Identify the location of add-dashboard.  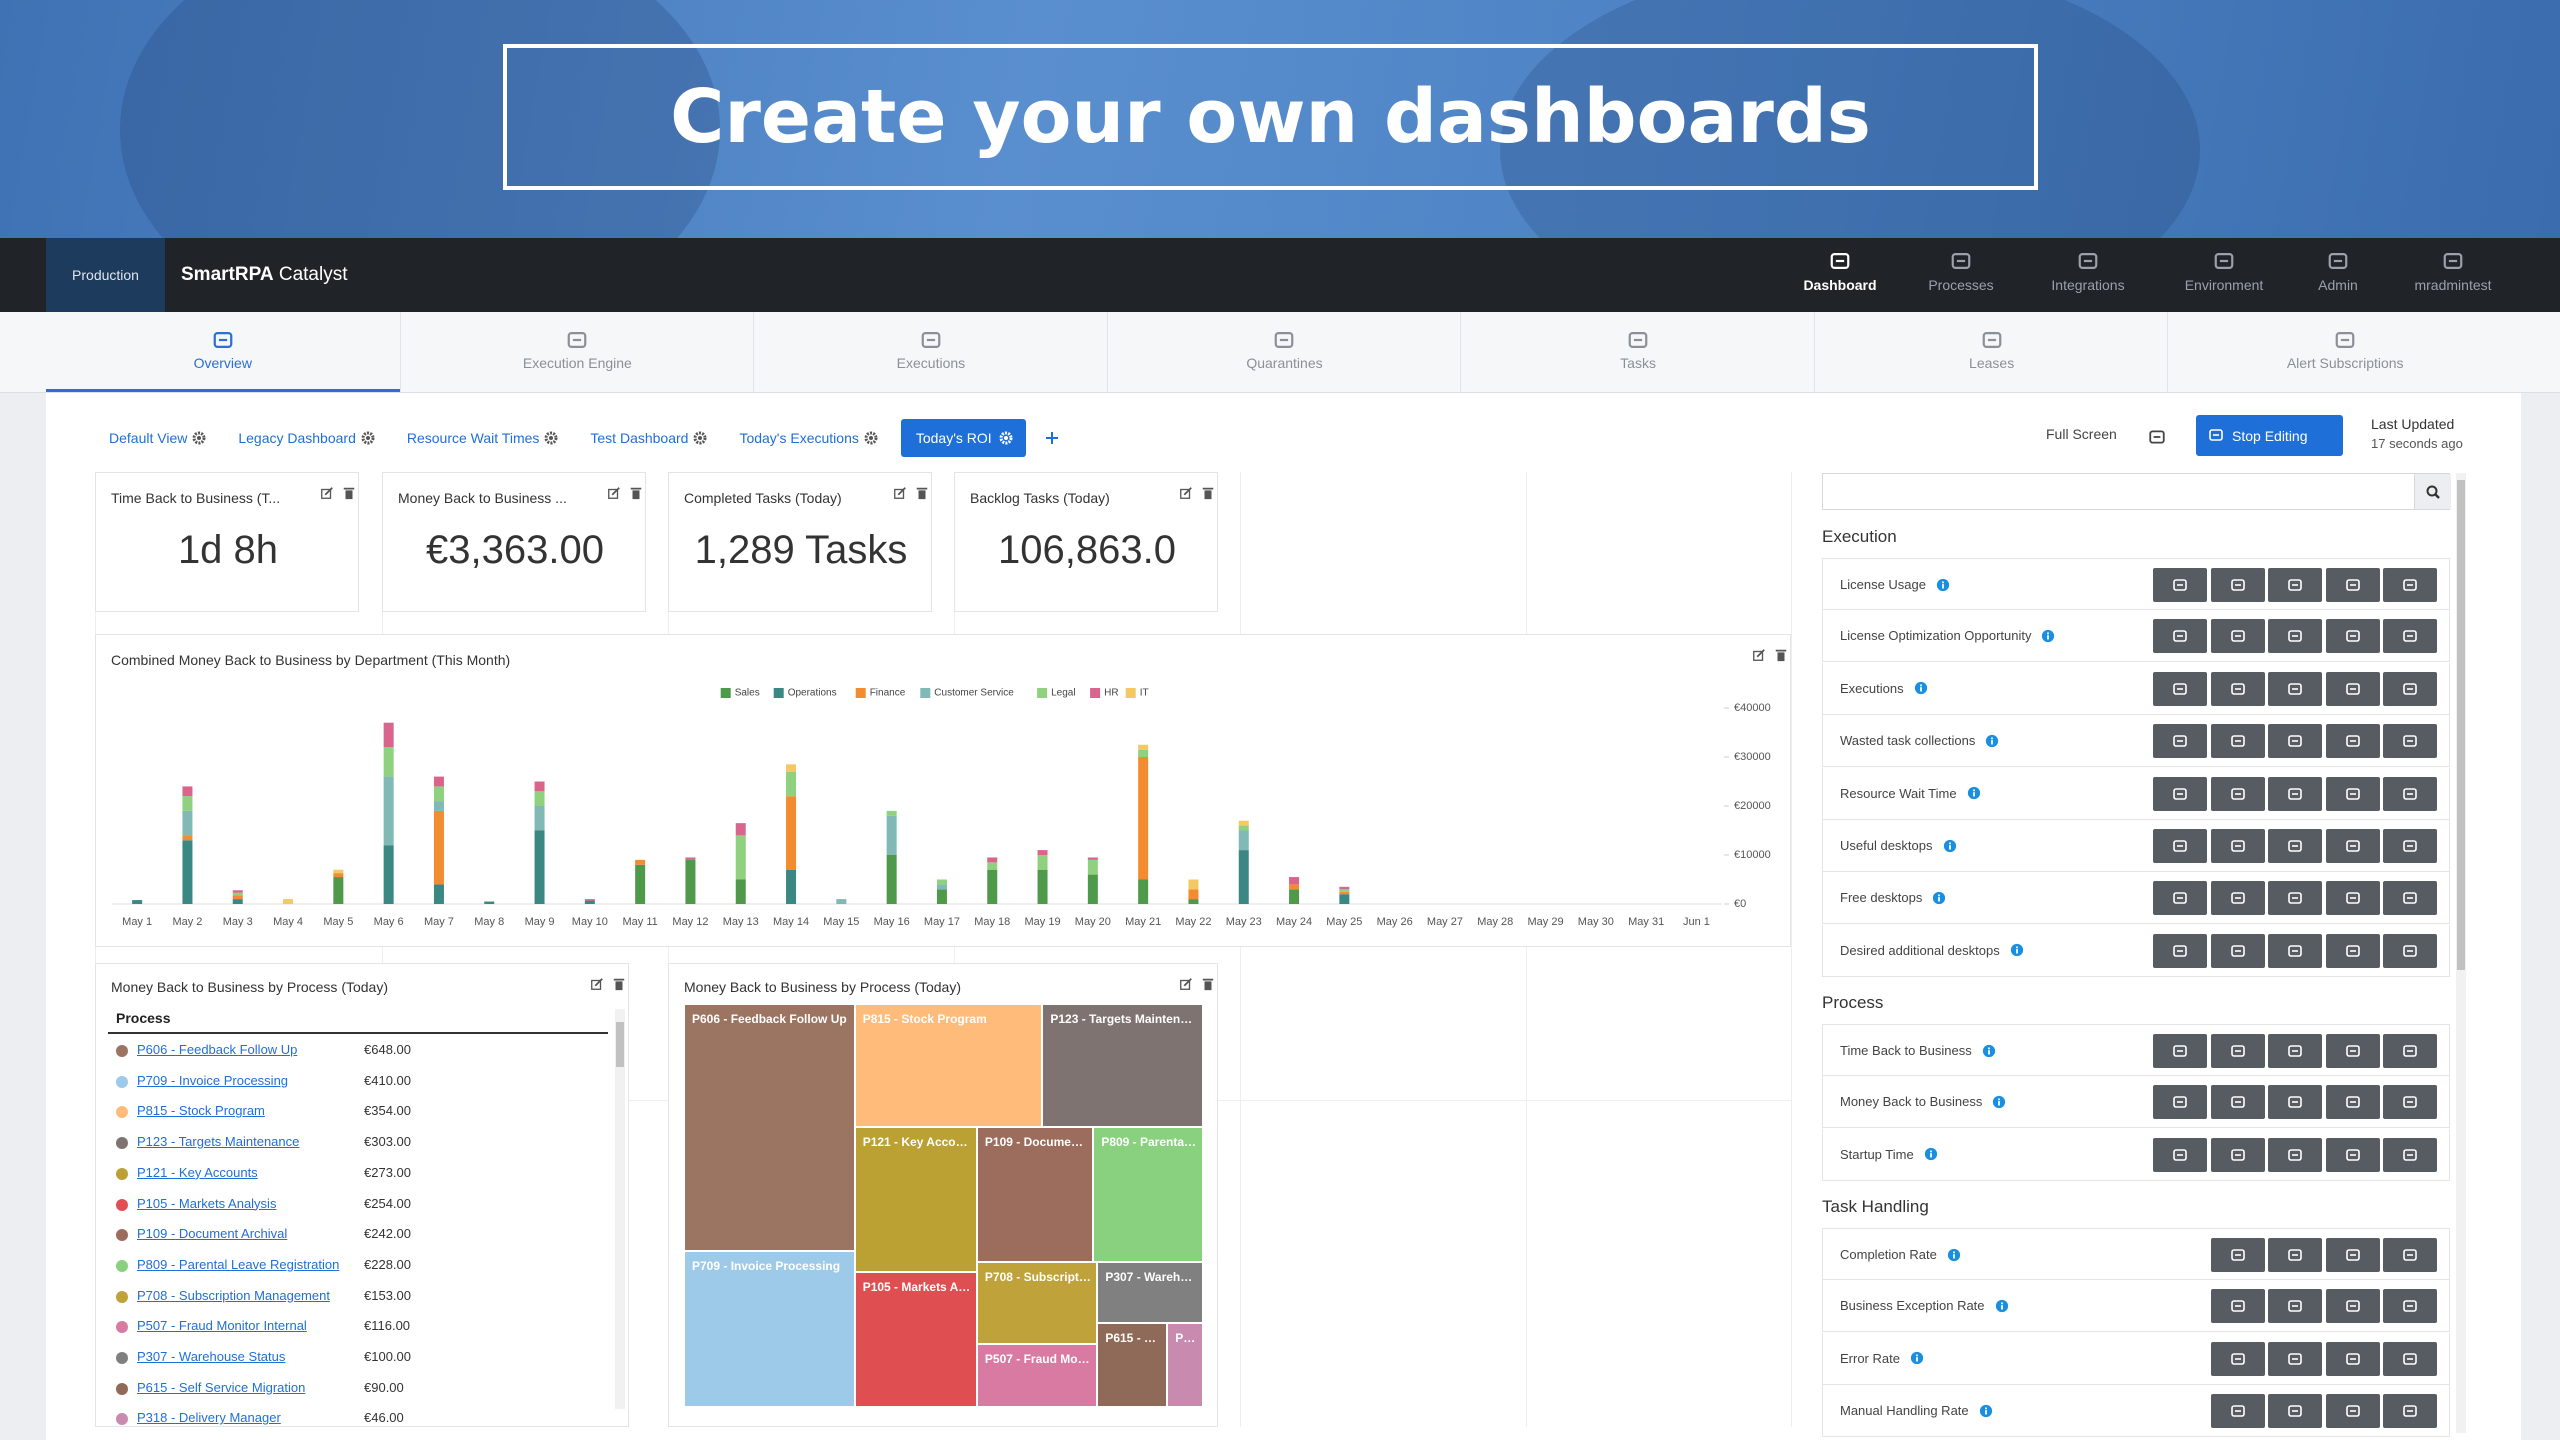
(1052, 438).